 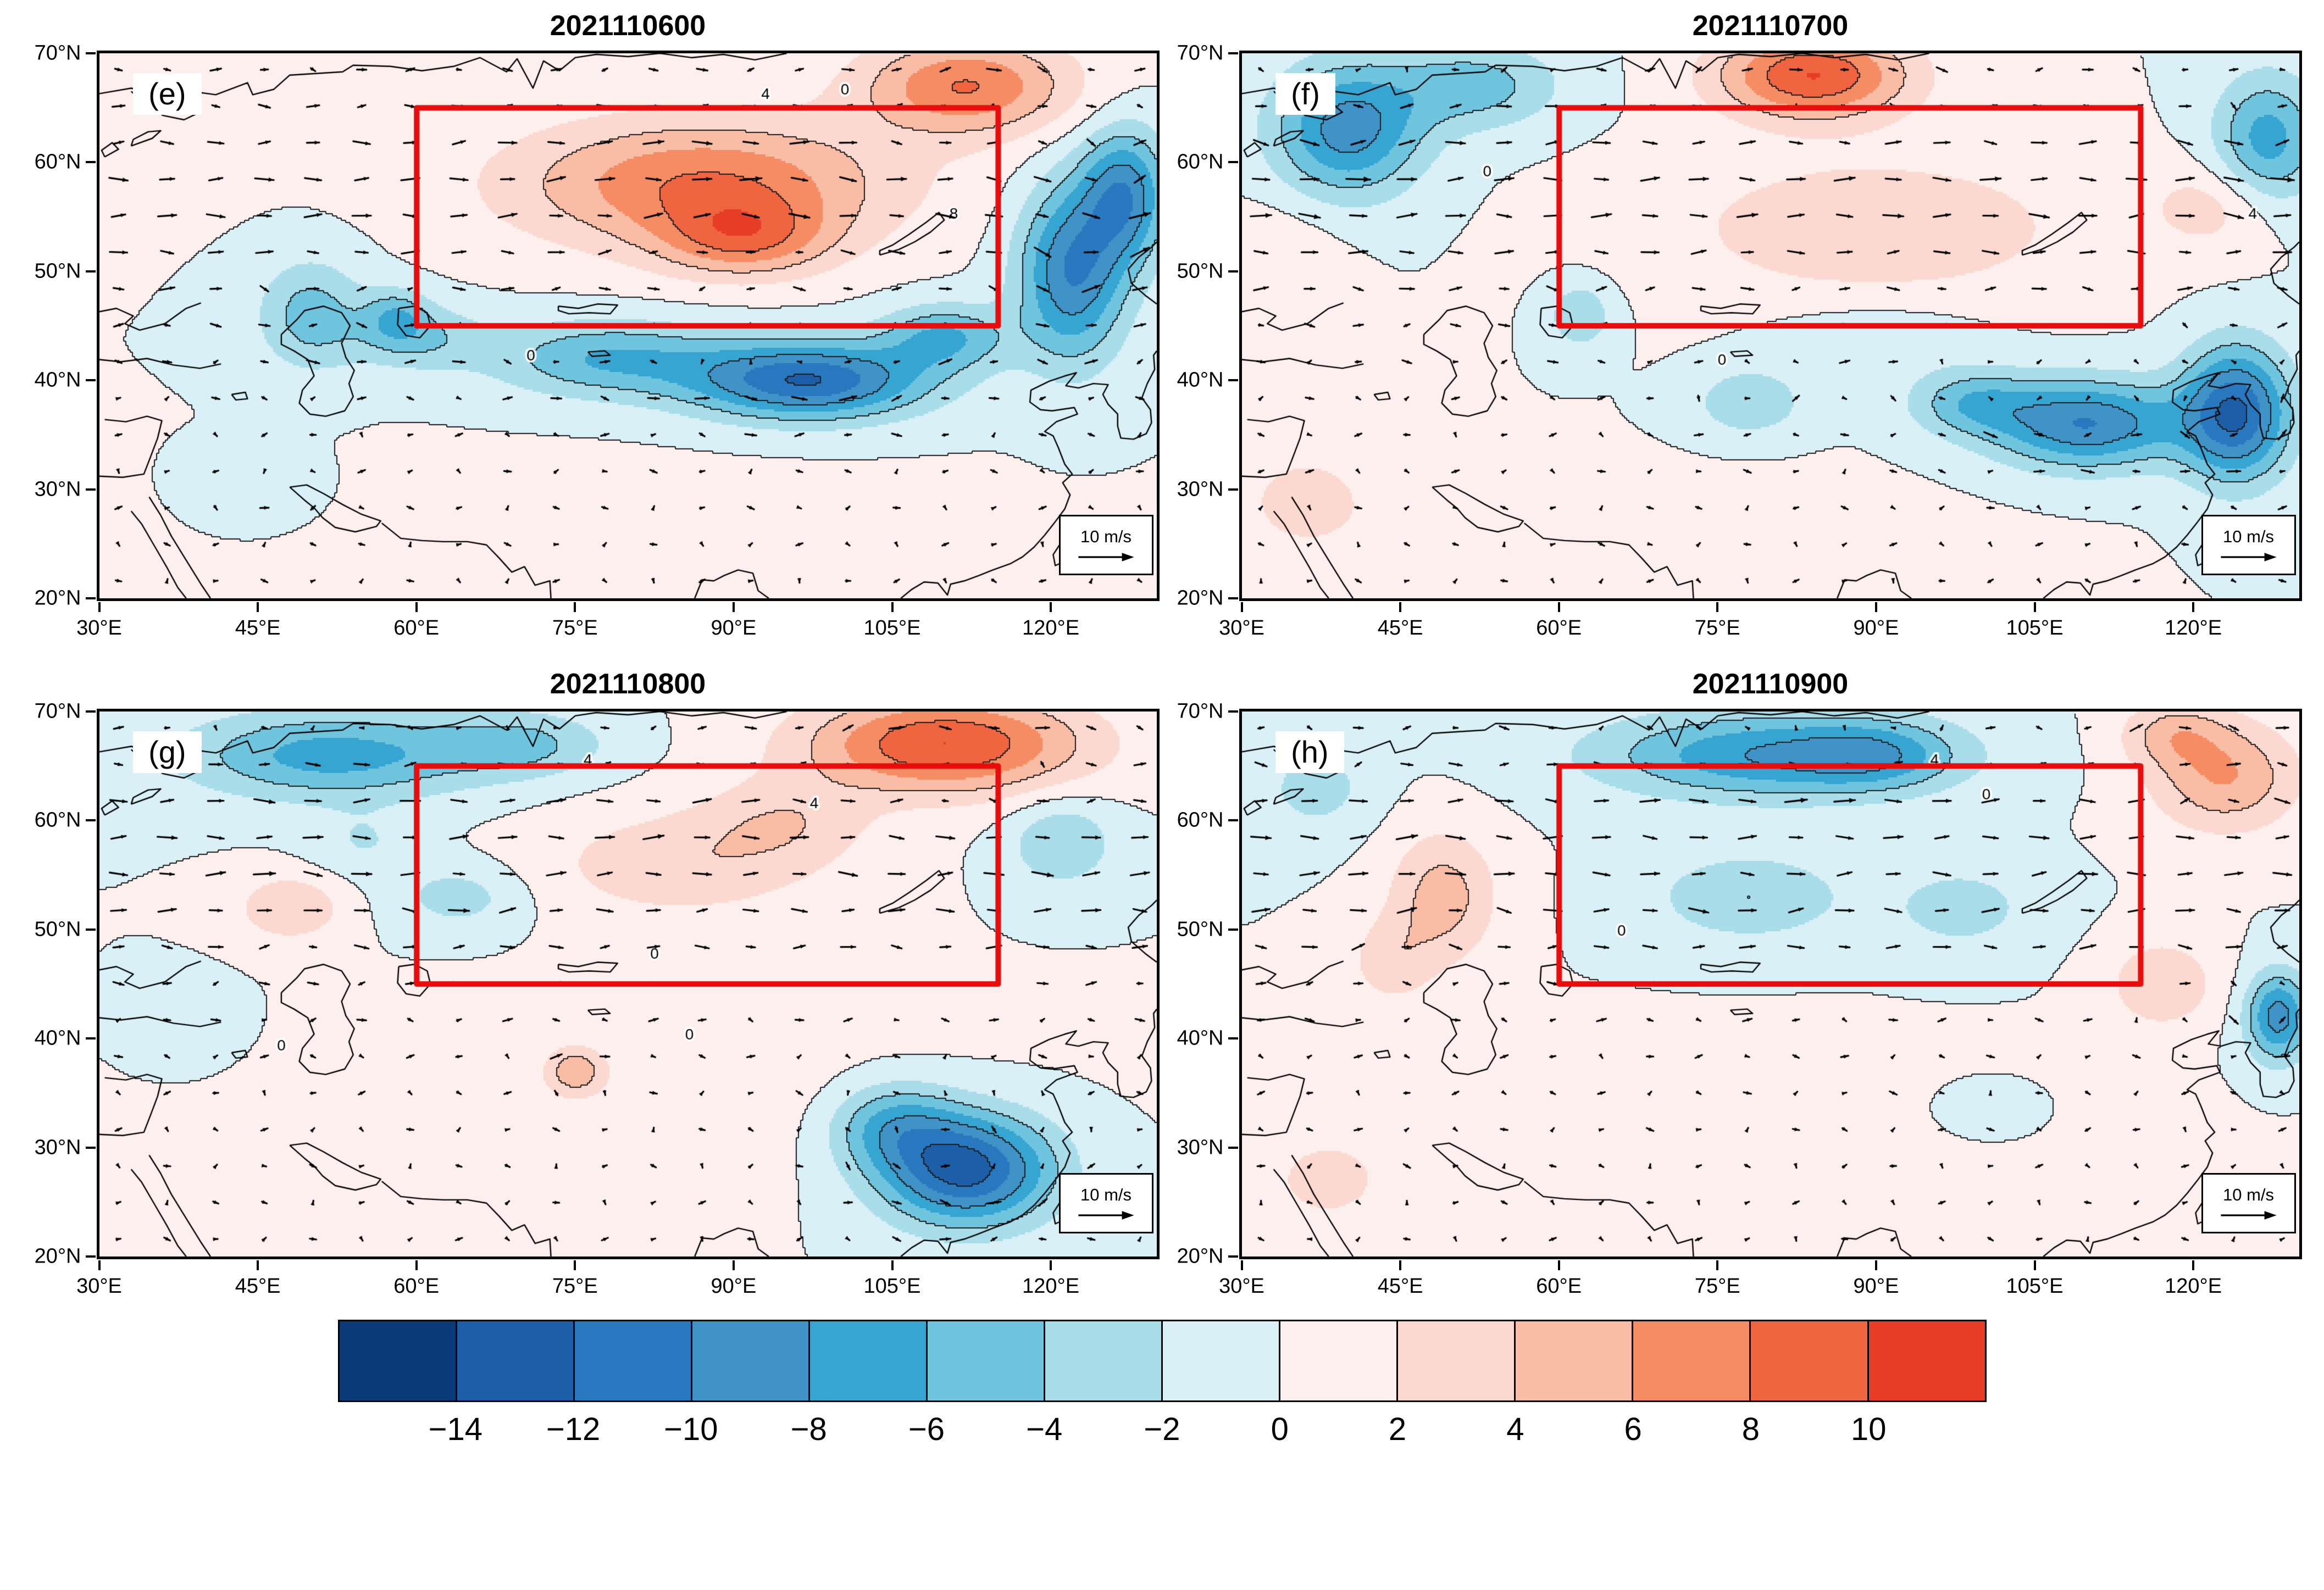 I want to click on colorbar-tick-label: 6, so click(x=1633, y=1429).